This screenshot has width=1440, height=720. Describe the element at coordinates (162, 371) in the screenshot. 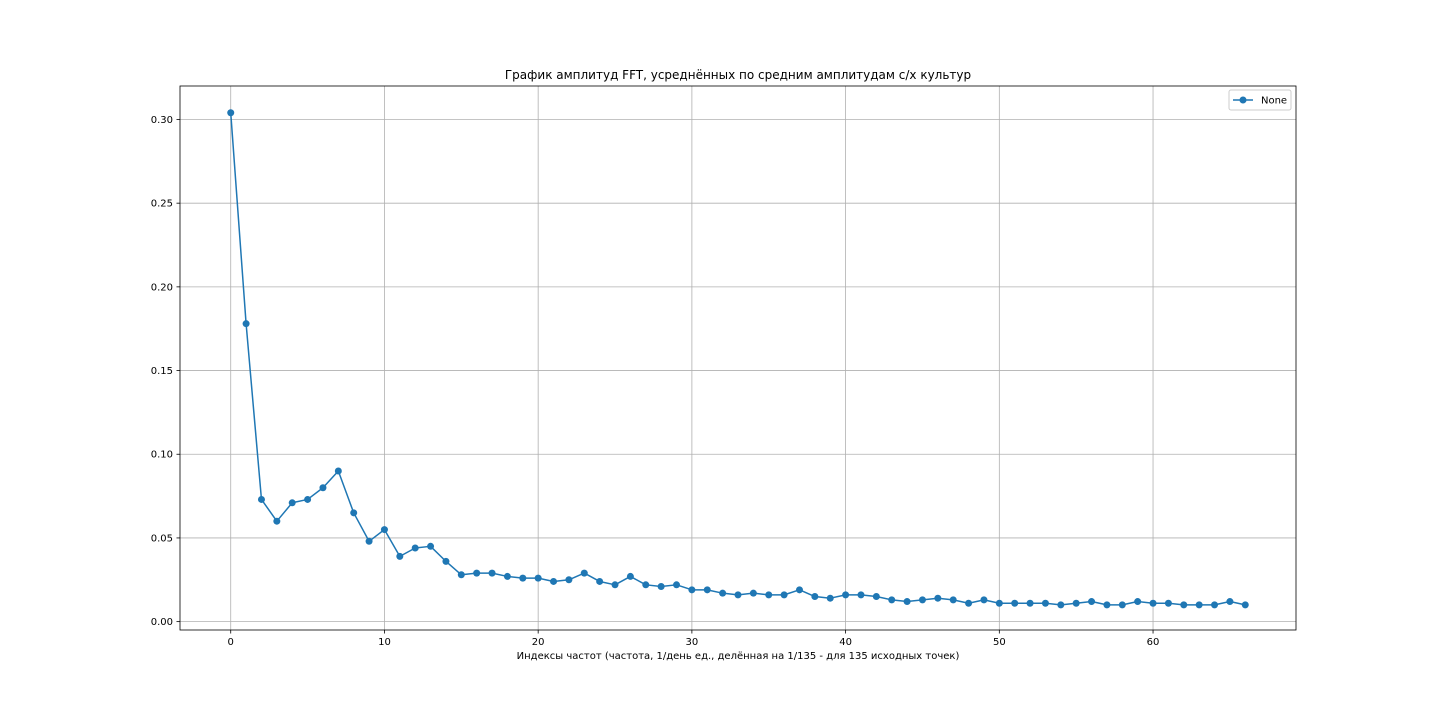

I see `y-tick-label: 0.15` at that location.